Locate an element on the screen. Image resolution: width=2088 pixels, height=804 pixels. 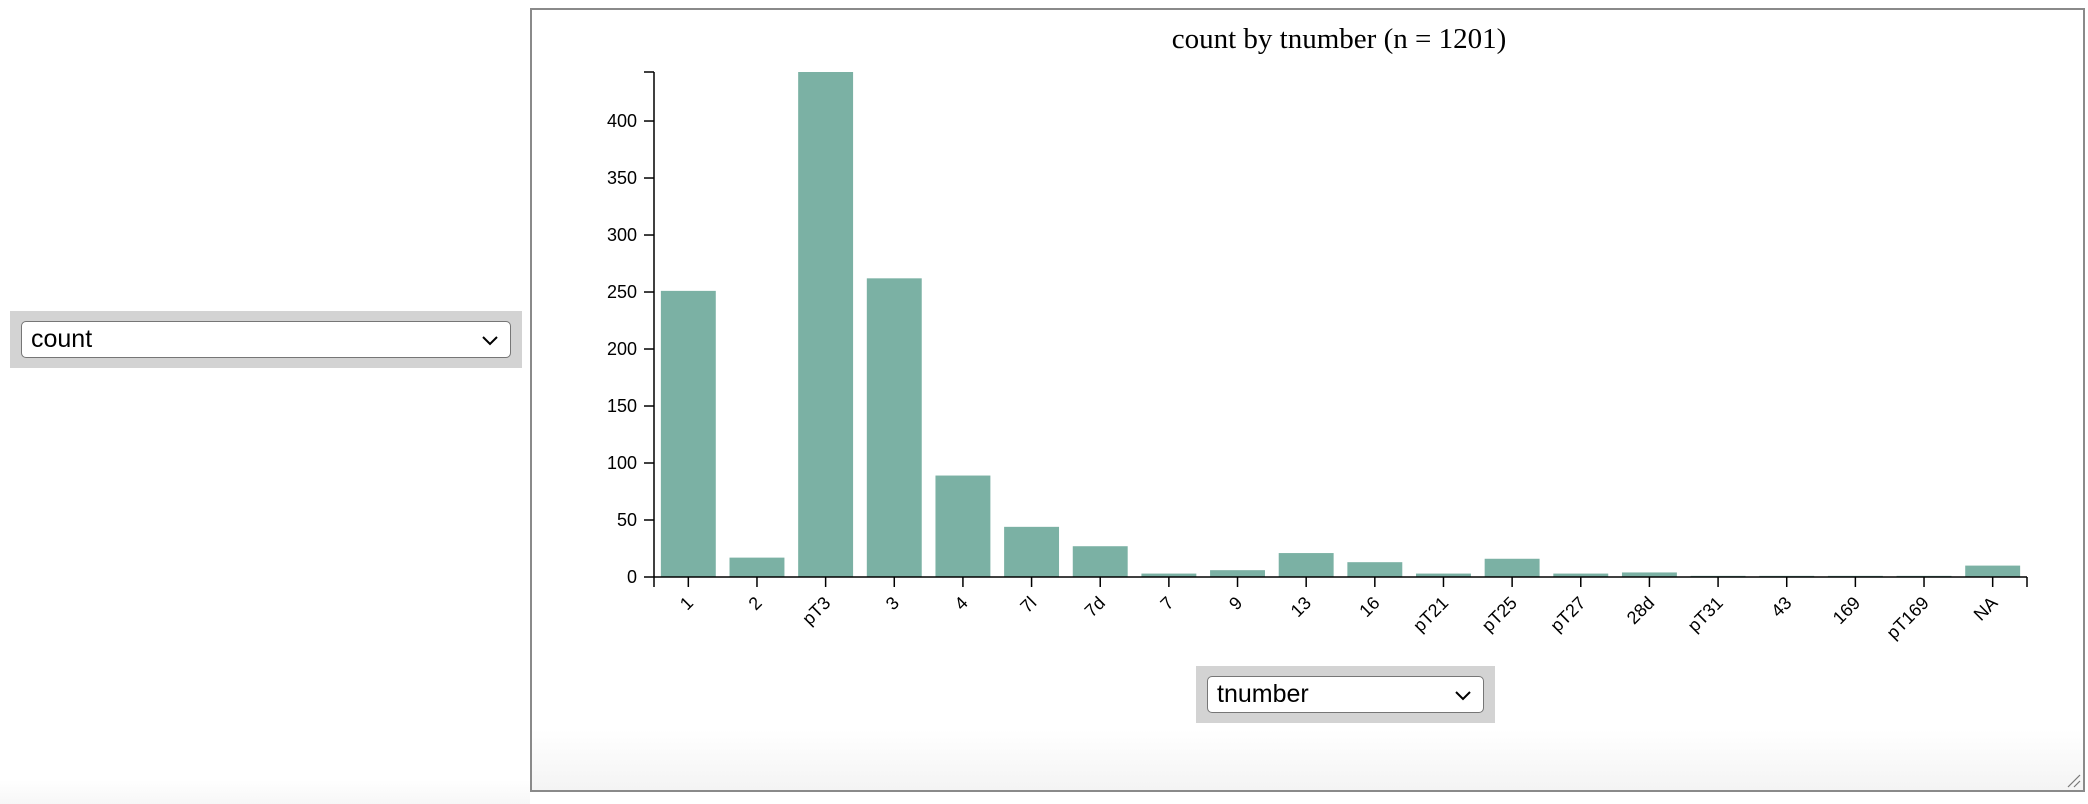
x-tick-label: pT27 is located at coordinates (1567, 614).